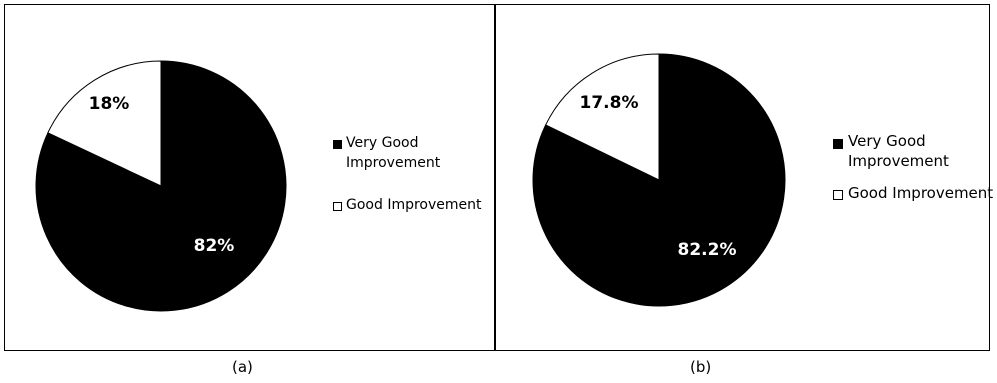  Describe the element at coordinates (214, 246) in the screenshot. I see `slice-label-very-good-a: 82%` at that location.